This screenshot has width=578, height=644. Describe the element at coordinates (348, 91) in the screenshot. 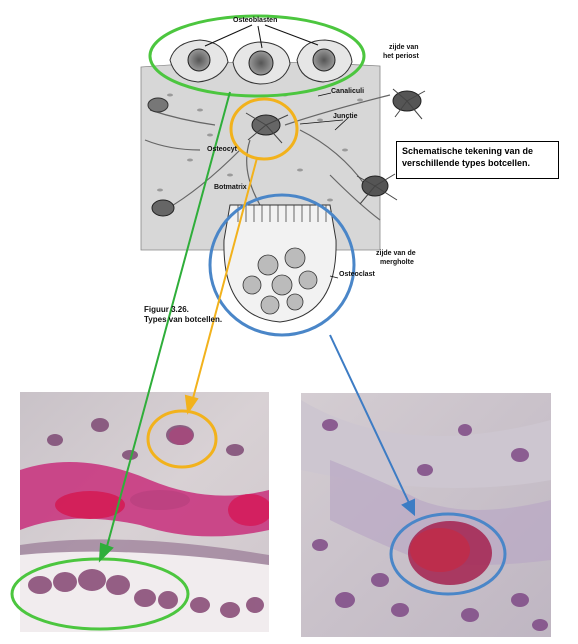

I see `label-canaliculi: Canaliculi` at that location.